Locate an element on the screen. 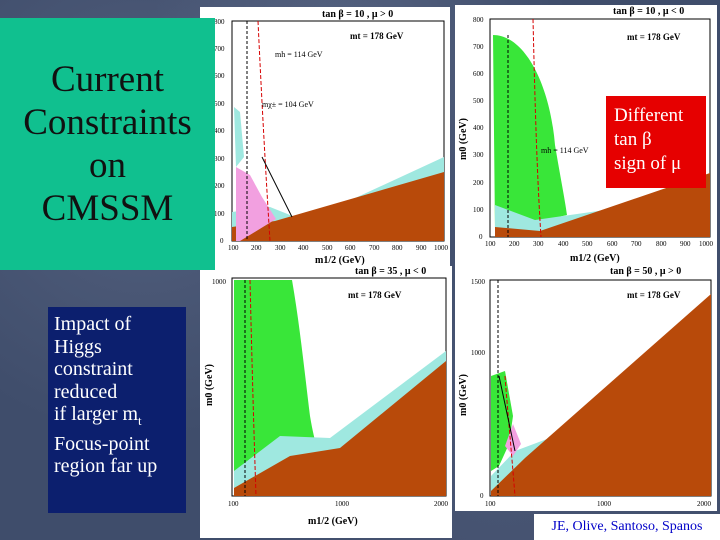 The height and width of the screenshot is (540, 720). y-tick: 700 is located at coordinates (478, 47).